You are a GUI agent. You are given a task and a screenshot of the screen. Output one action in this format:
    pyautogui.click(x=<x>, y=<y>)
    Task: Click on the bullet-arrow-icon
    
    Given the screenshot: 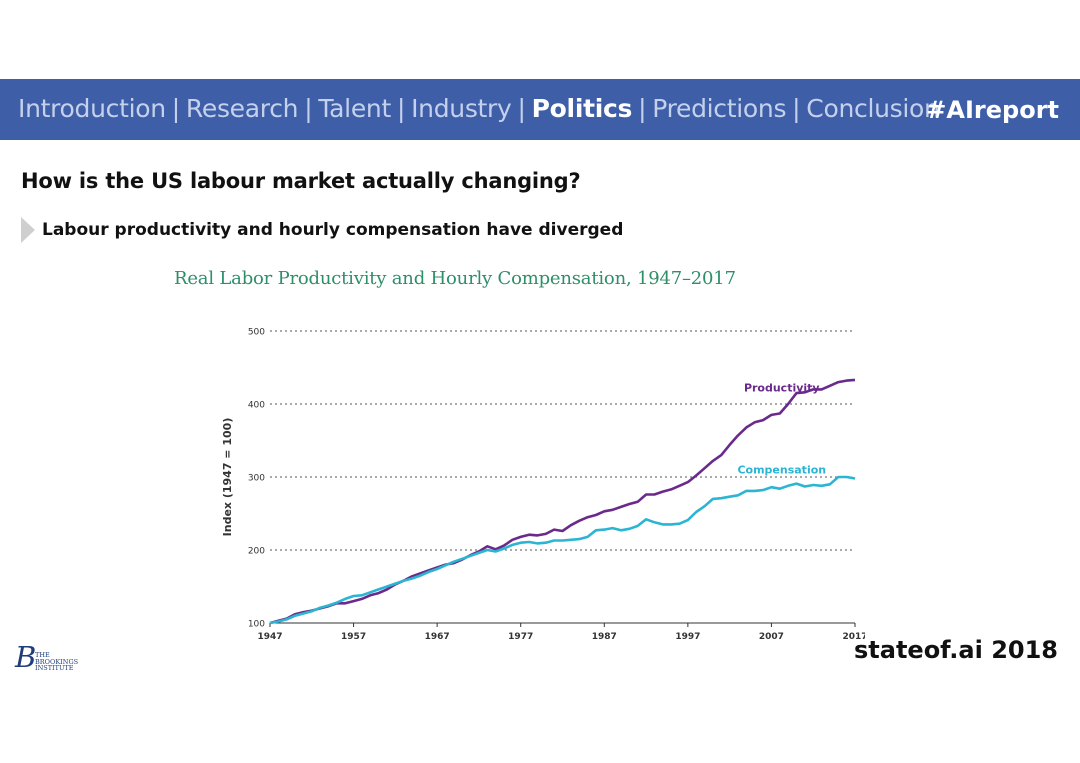 What is the action you would take?
    pyautogui.click(x=28, y=230)
    